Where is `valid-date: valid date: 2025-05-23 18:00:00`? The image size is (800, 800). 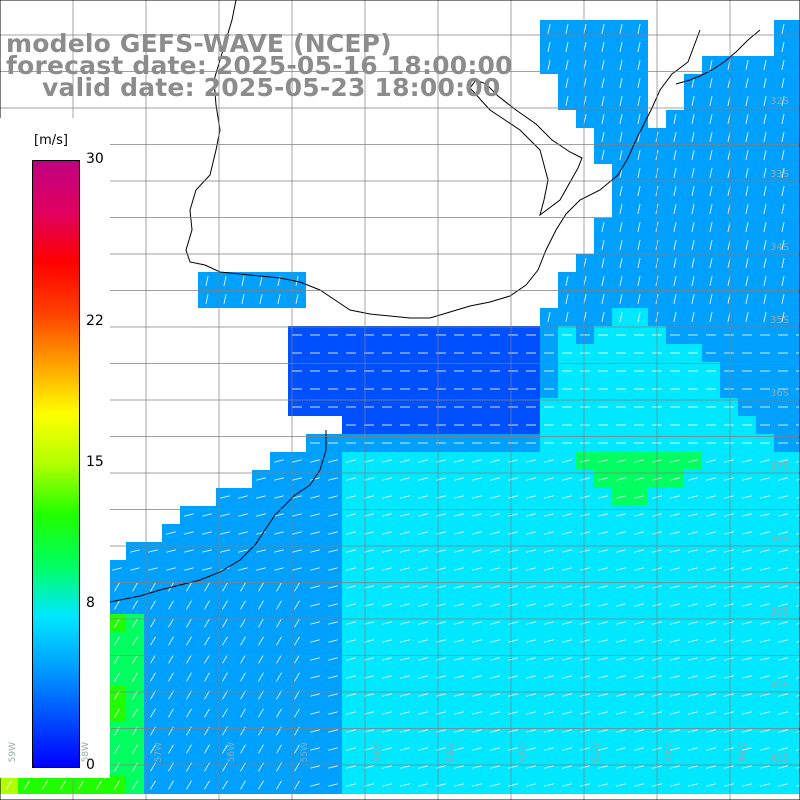 valid-date: valid date: 2025-05-23 18:00:00 is located at coordinates (271, 87).